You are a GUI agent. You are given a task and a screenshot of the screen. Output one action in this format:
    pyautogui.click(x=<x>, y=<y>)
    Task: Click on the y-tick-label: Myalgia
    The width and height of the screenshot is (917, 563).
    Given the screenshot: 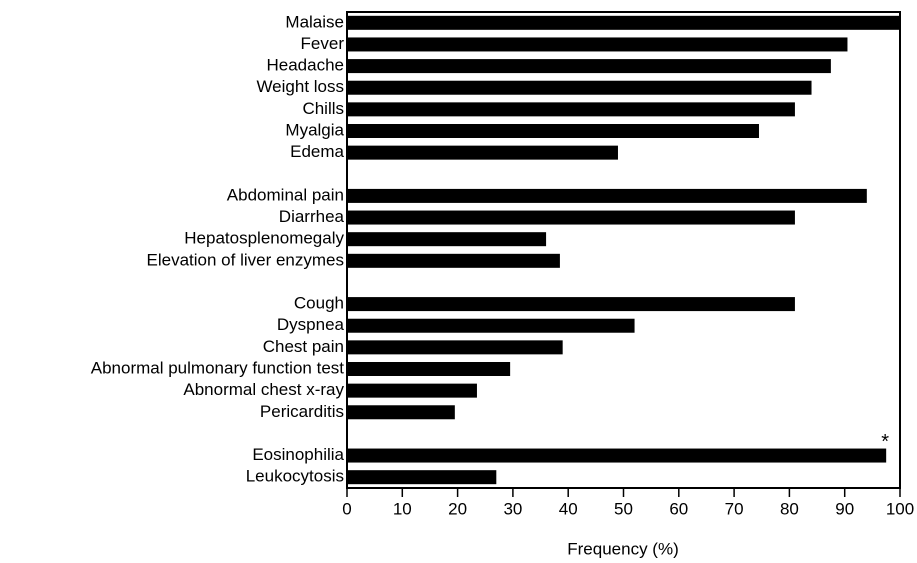 What is the action you would take?
    pyautogui.click(x=314, y=129)
    